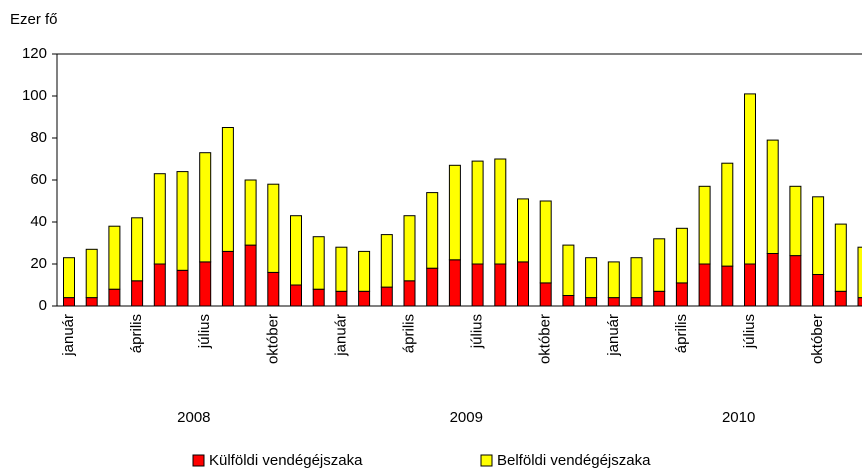  What do you see at coordinates (466, 417) in the screenshot?
I see `year-label: 2009` at bounding box center [466, 417].